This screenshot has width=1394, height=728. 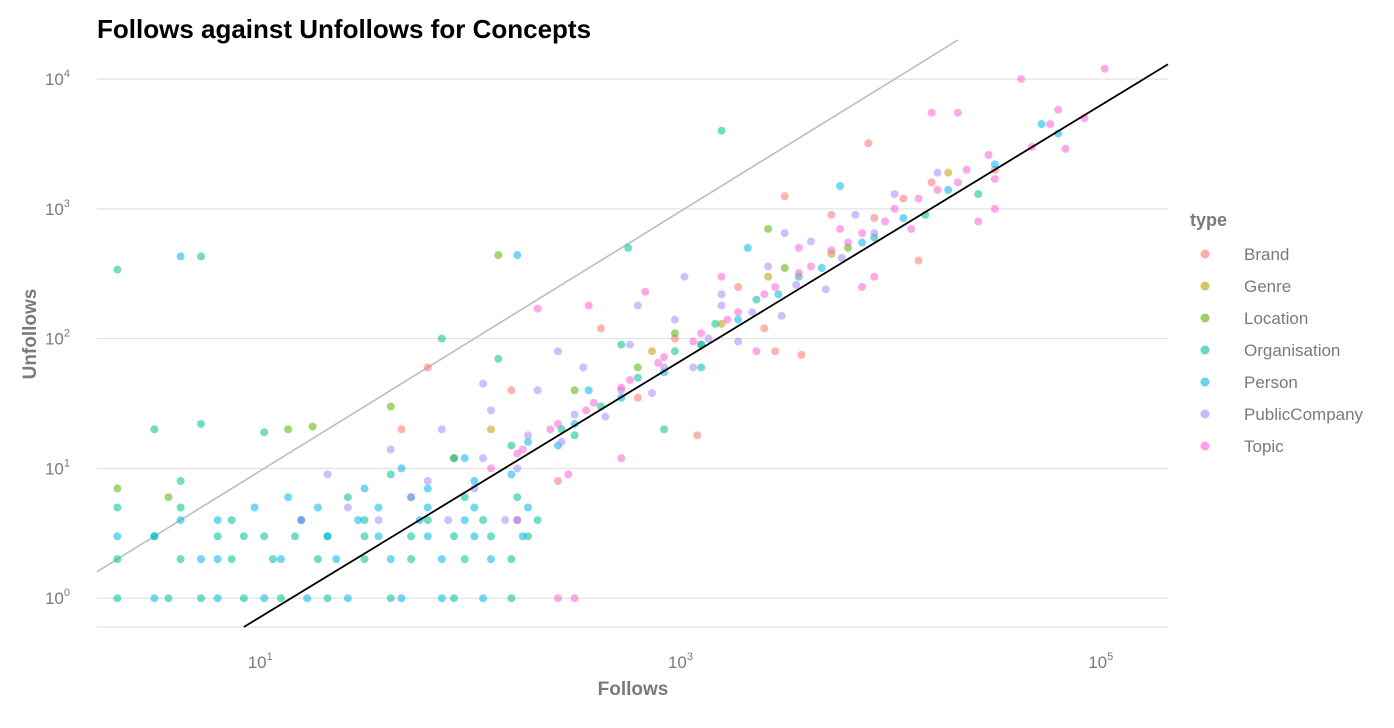 I want to click on x-tick-exponent: 3, so click(x=690, y=657).